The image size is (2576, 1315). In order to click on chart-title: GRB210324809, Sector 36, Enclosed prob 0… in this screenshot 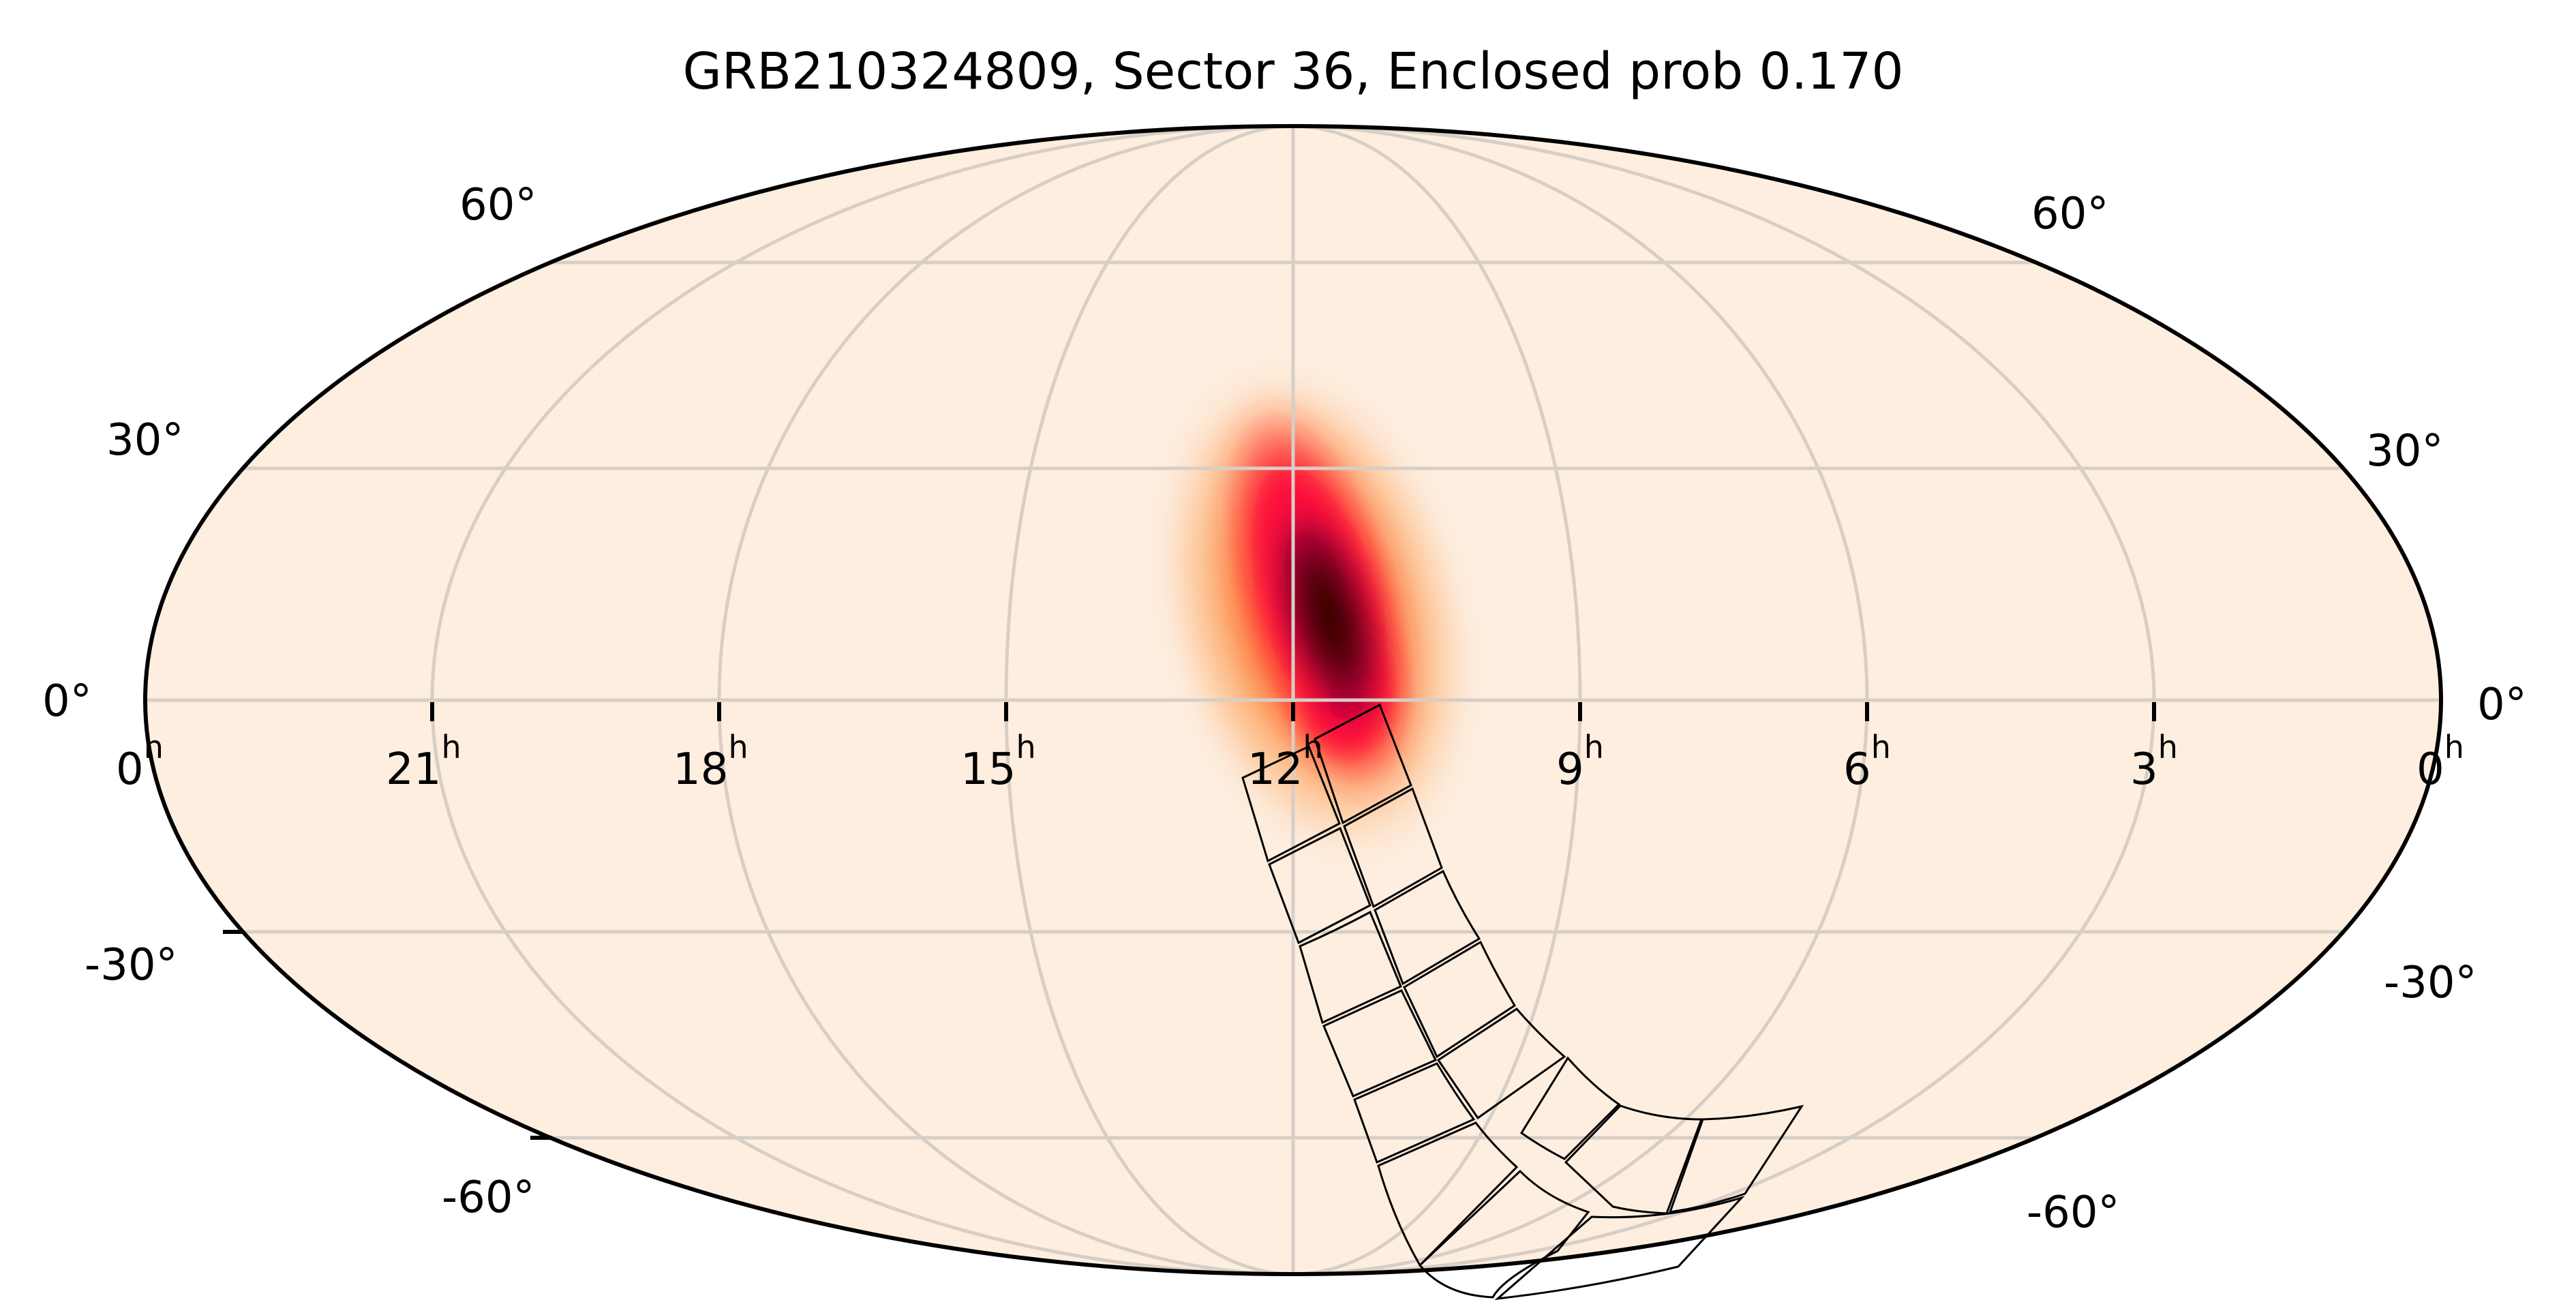, I will do `click(1292, 71)`.